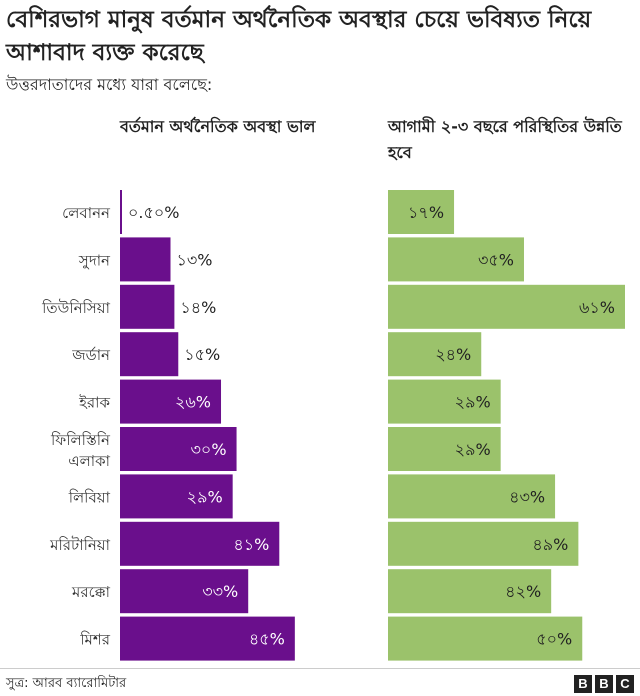 This screenshot has height=696, width=640. Describe the element at coordinates (109, 84) in the screenshot. I see `chart-subtitle: উত্তরদাতাদের মধ্যে যারা বলেছে:` at that location.